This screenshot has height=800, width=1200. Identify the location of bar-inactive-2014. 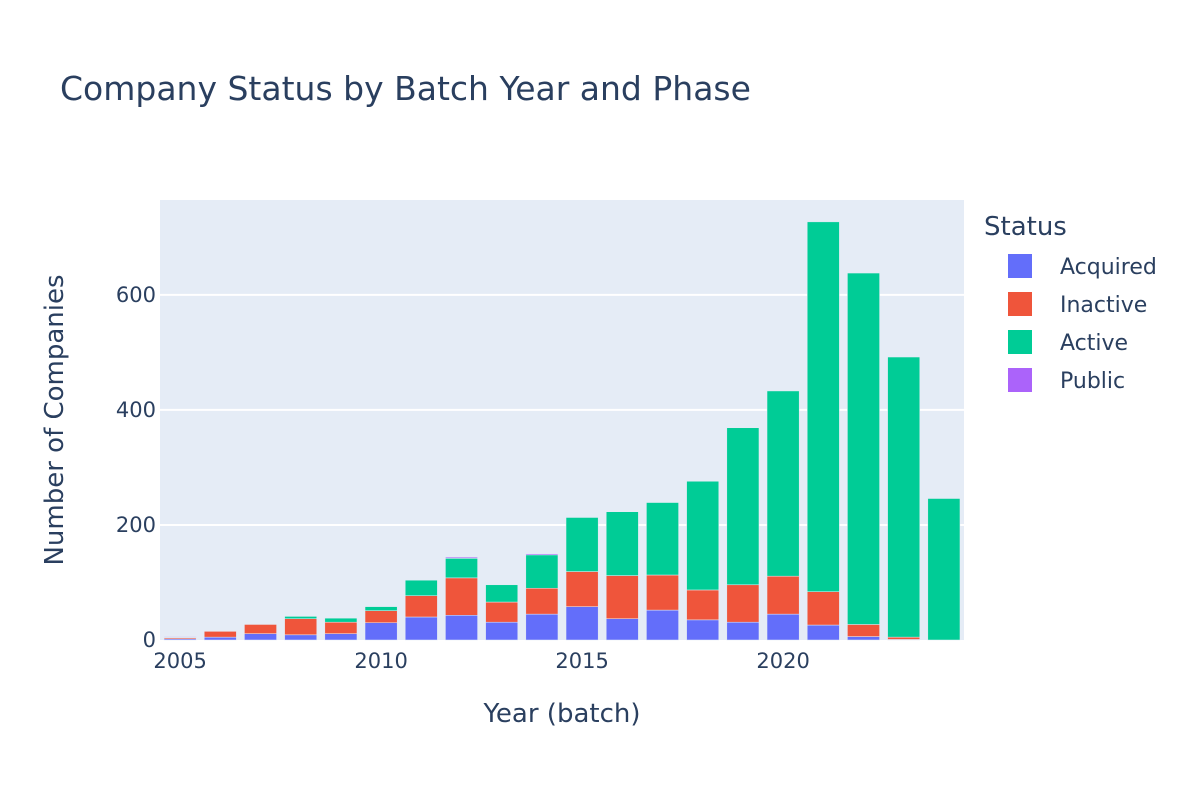
(542, 601).